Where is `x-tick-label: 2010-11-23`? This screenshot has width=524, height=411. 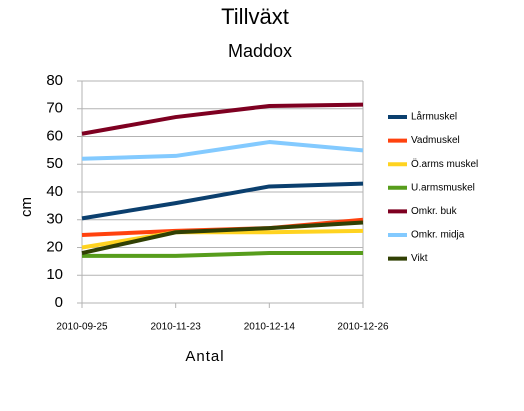 x-tick-label: 2010-11-23 is located at coordinates (175, 327).